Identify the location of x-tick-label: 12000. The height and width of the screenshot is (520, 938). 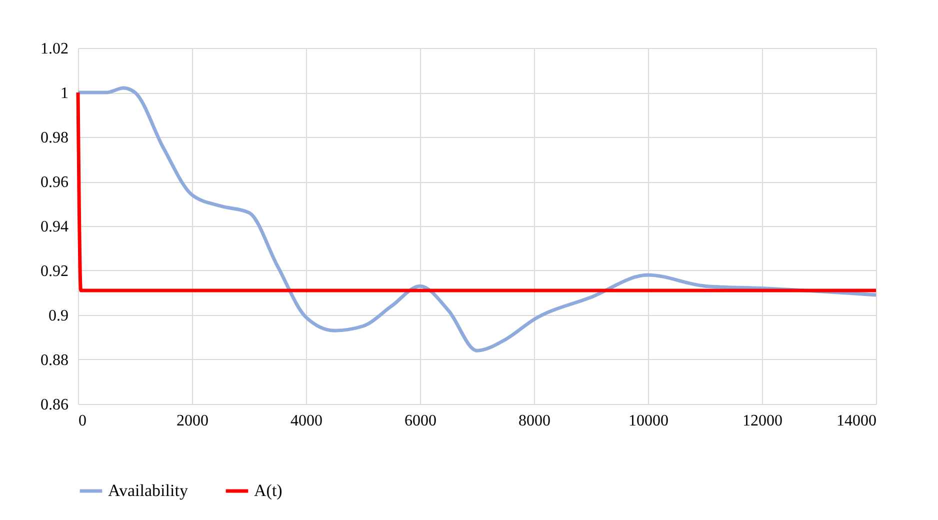
(762, 421).